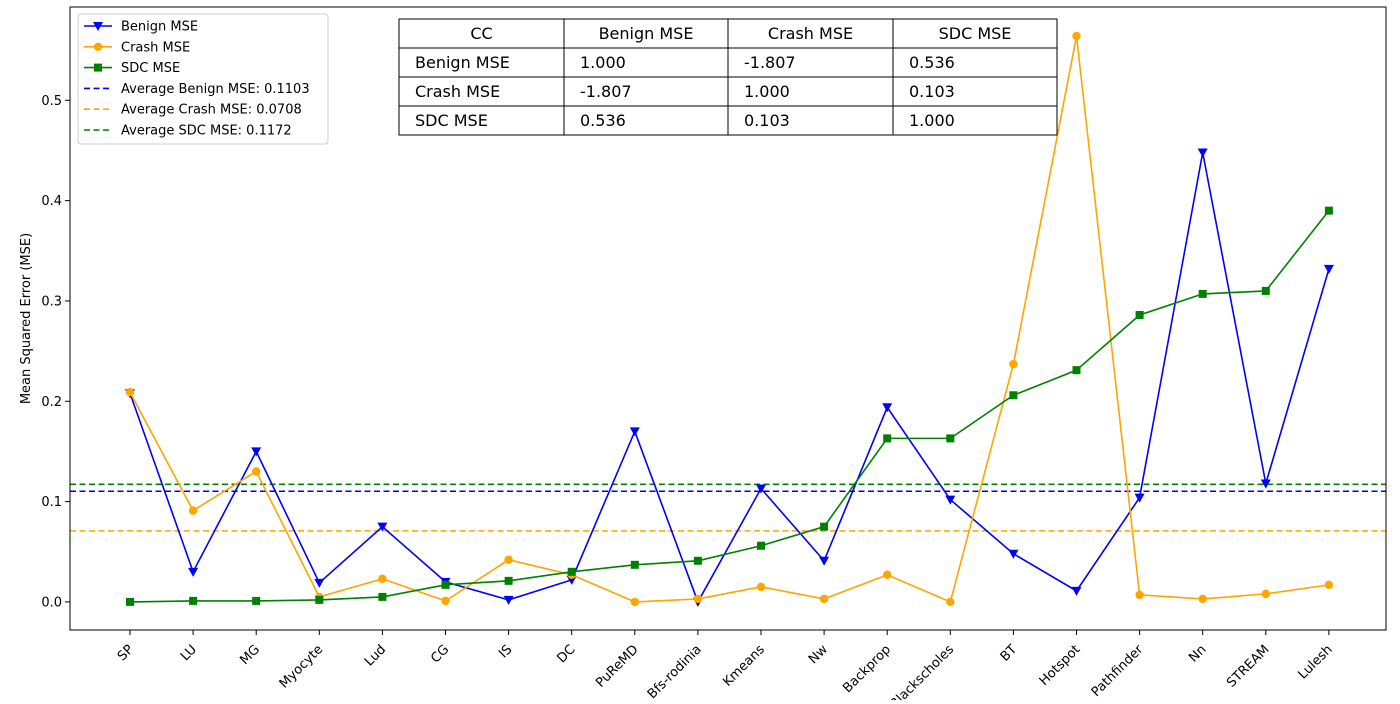 The width and height of the screenshot is (1400, 704). Describe the element at coordinates (922, 671) in the screenshot. I see `x-tick-label: Blackscholes` at that location.